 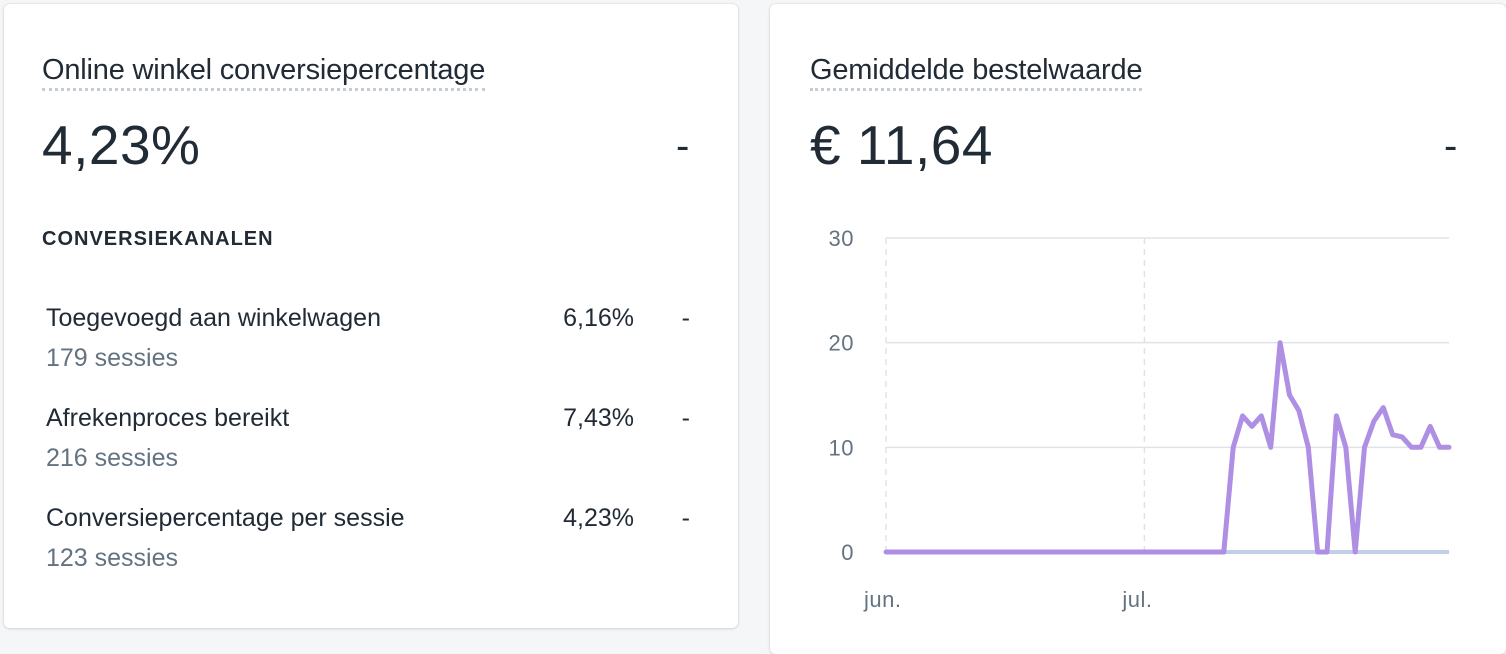 What do you see at coordinates (598, 418) in the screenshot?
I see `channel-value: 7,43%` at bounding box center [598, 418].